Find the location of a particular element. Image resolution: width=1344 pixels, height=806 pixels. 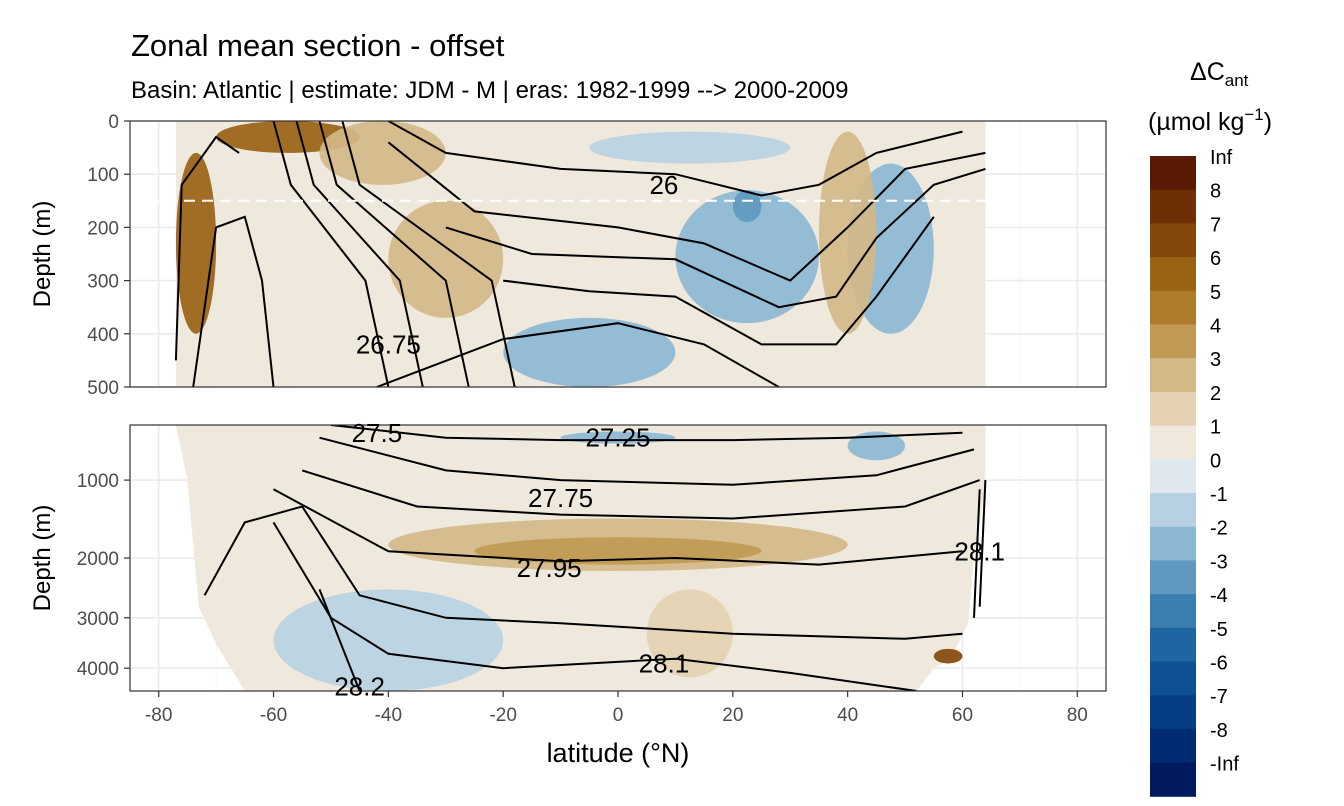

colorbar-label: 5 is located at coordinates (1215, 293).